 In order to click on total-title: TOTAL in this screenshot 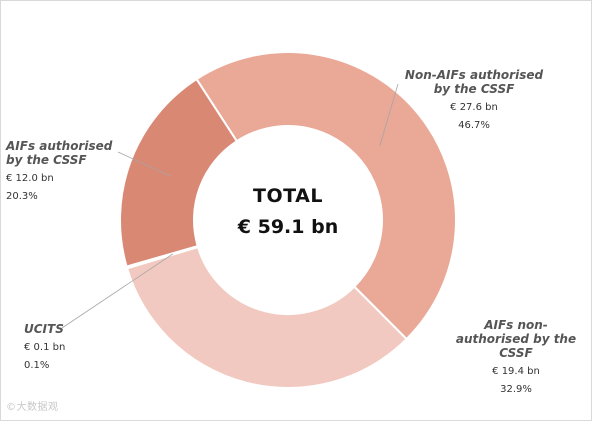, I will do `click(288, 196)`.